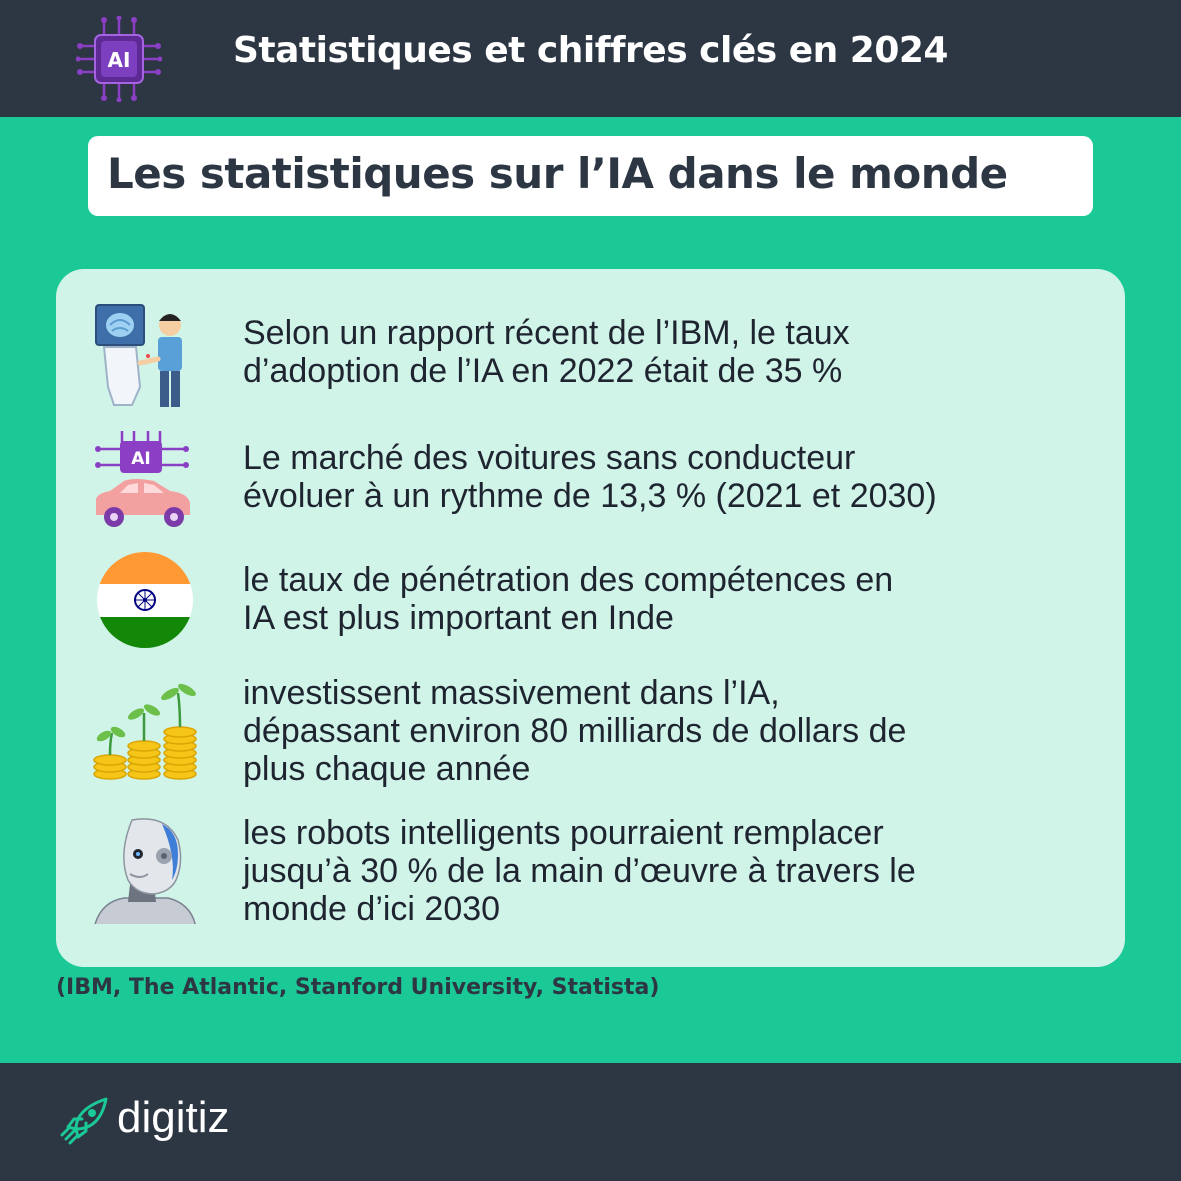  I want to click on ai-car-icon: AI, so click(142, 479).